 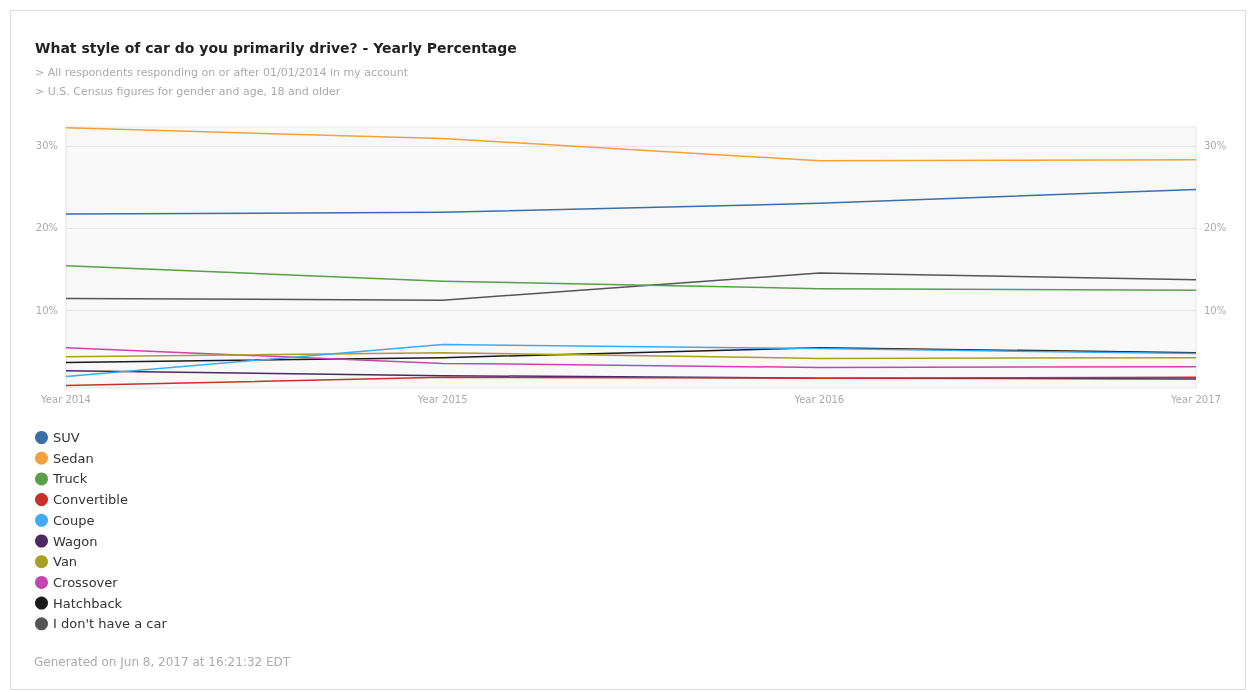 I want to click on y2-tick-label: 30%, so click(x=1215, y=146).